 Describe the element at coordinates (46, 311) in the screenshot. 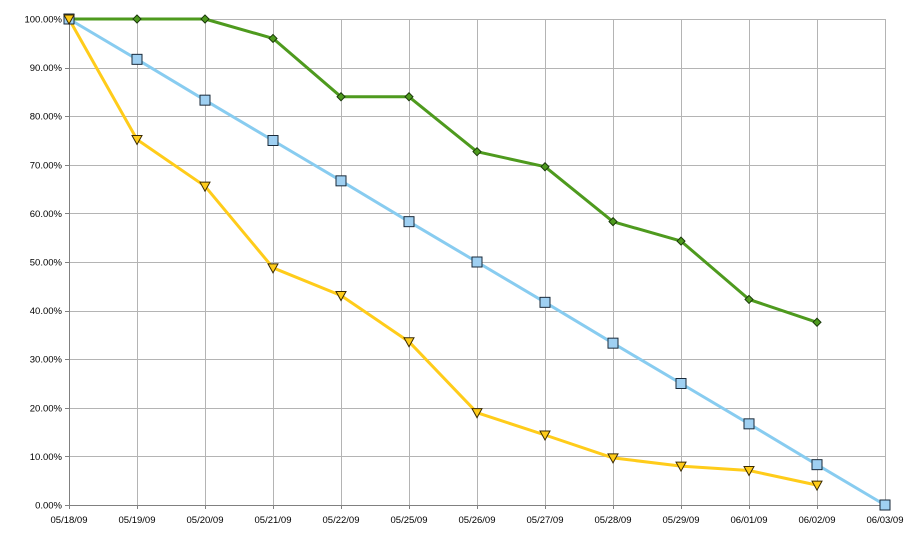

I see `y-tick-label: 40.00%` at that location.